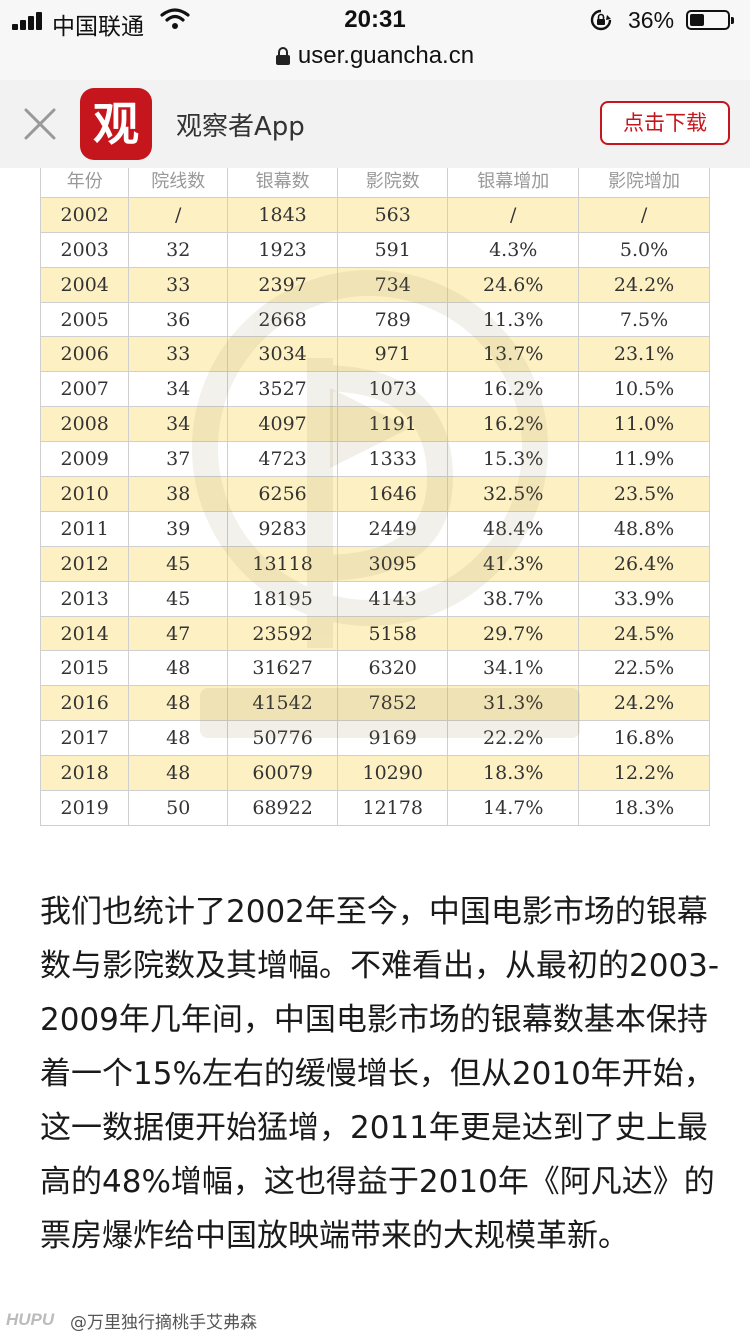 The height and width of the screenshot is (1334, 750). I want to click on table-cell: 41.3%, so click(513, 563).